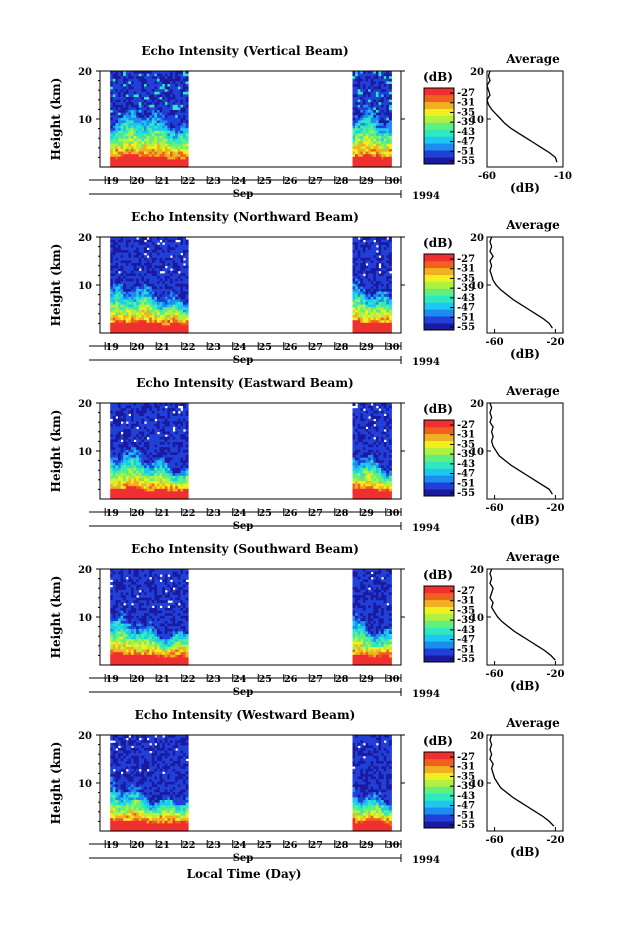 The image size is (619, 931). Describe the element at coordinates (439, 306) in the screenshot. I see `colorbar-segment` at that location.